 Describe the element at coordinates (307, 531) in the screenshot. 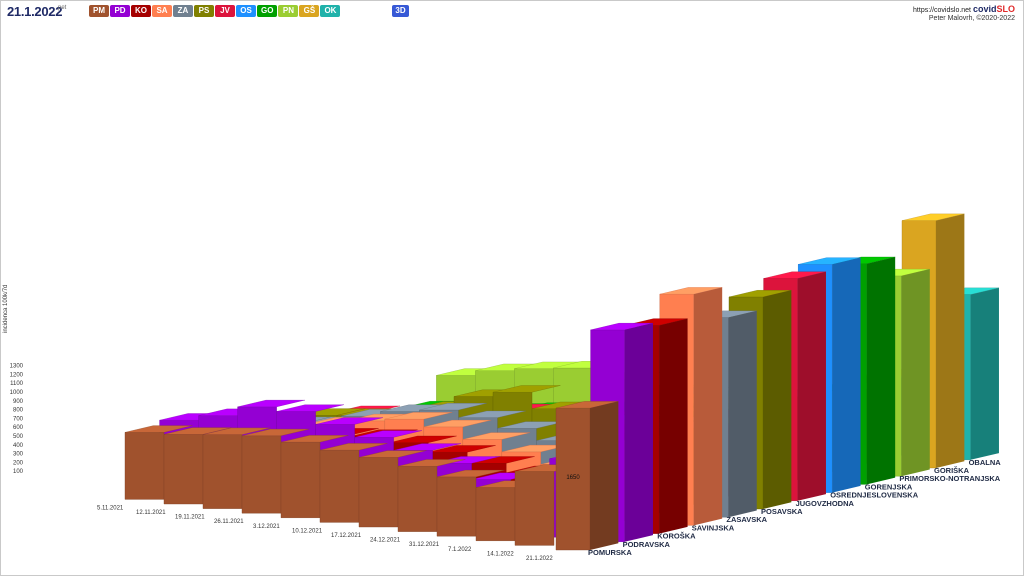

I see `x-tick-label: 10.12.2021` at that location.